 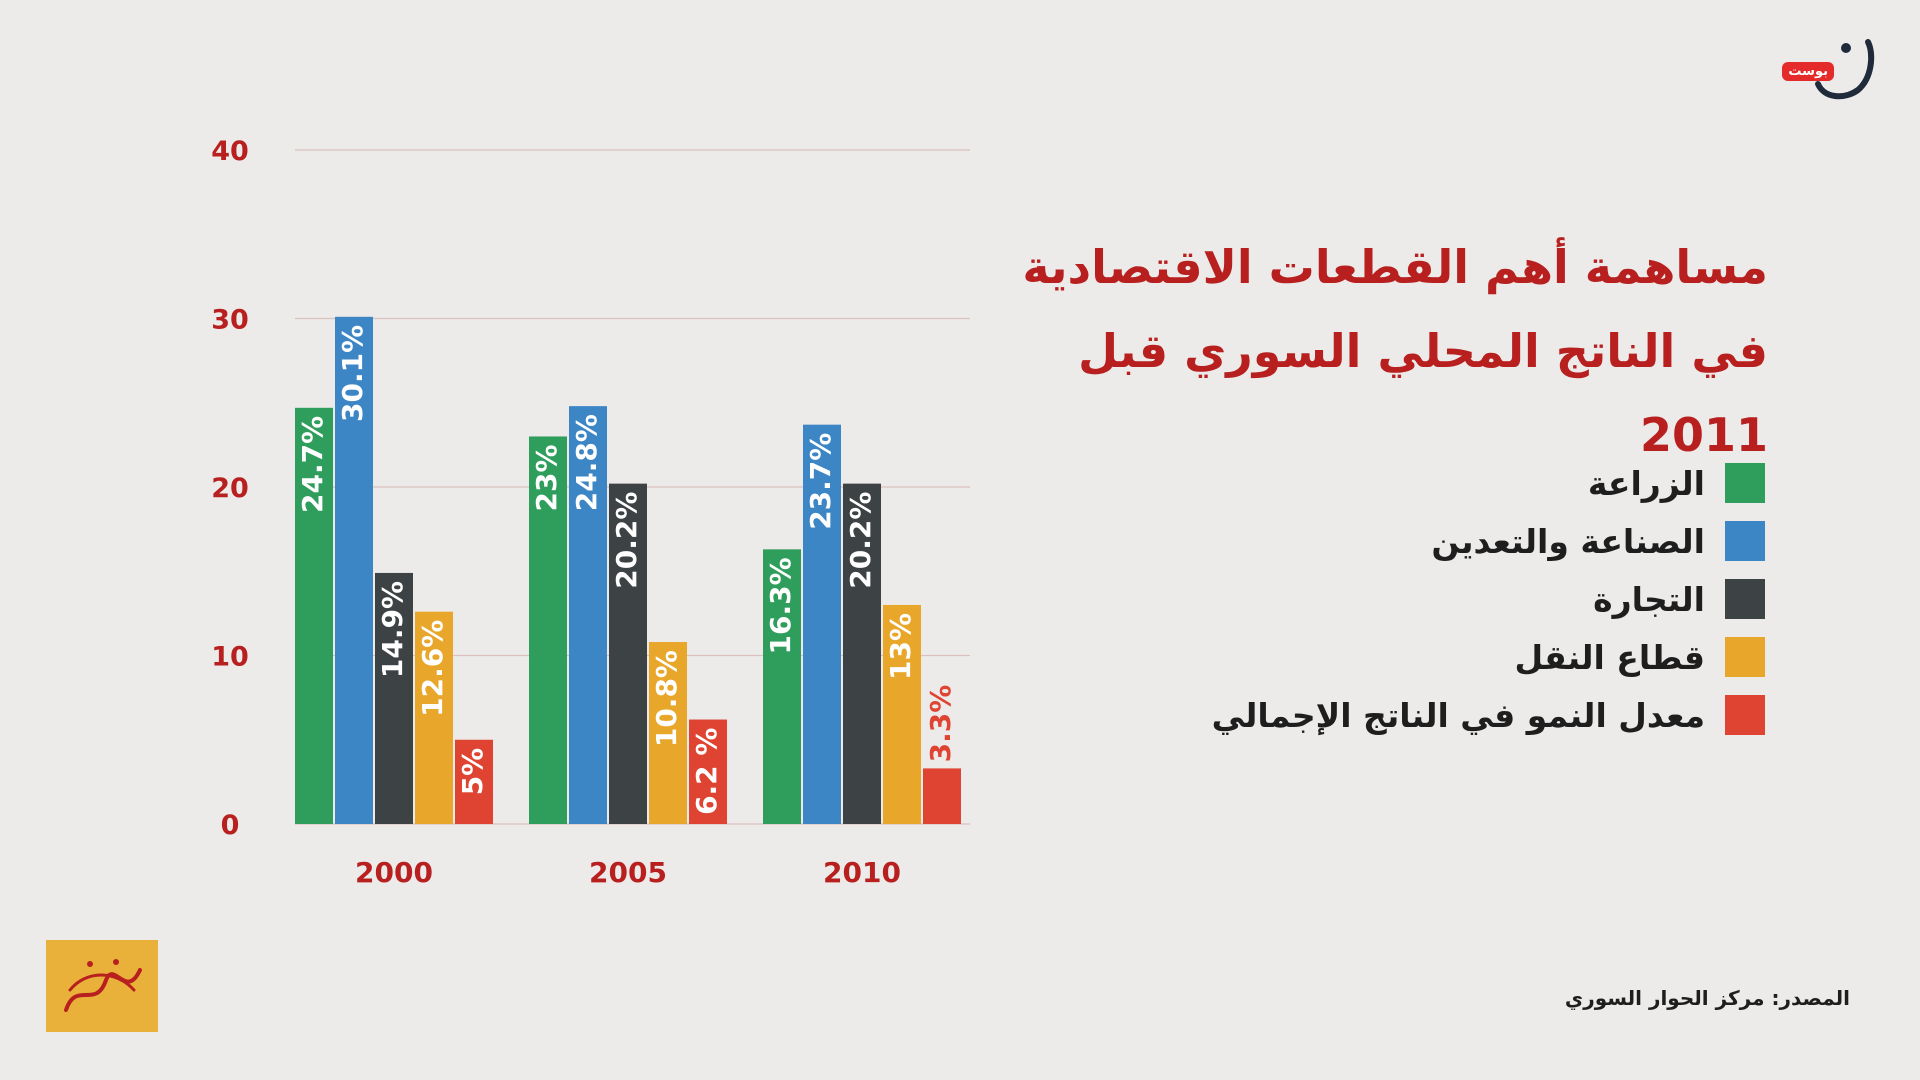 What do you see at coordinates (586, 462) in the screenshot?
I see `bar-value-label: 24.8%` at bounding box center [586, 462].